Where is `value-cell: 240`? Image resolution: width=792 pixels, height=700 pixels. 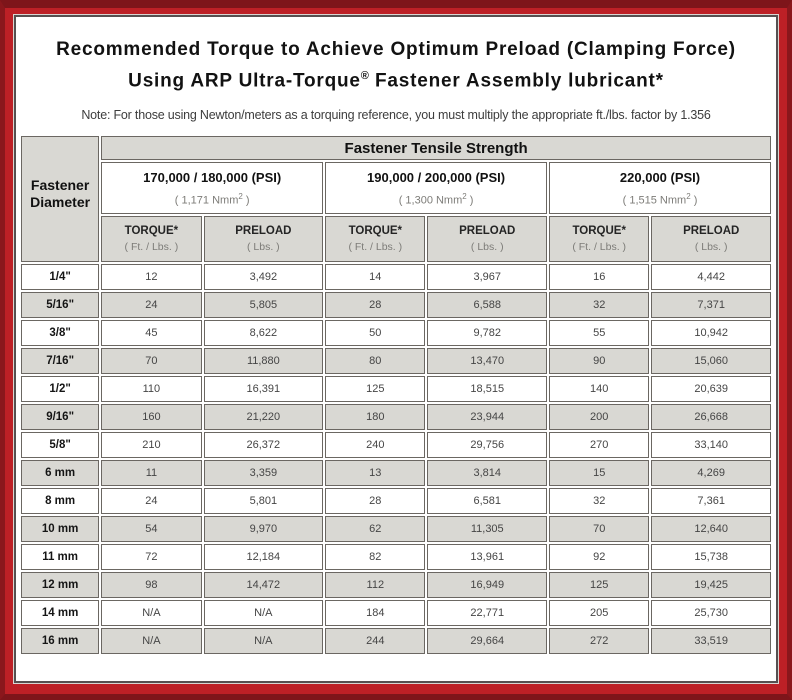 value-cell: 240 is located at coordinates (375, 445).